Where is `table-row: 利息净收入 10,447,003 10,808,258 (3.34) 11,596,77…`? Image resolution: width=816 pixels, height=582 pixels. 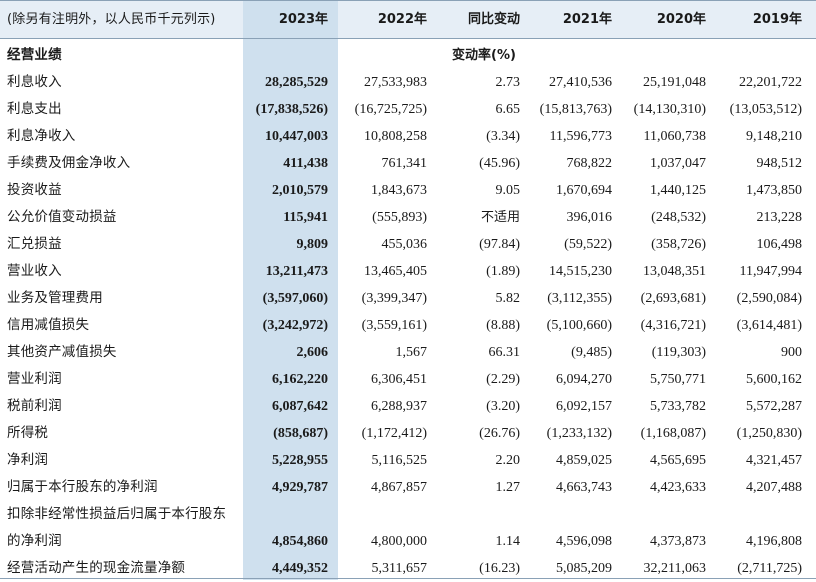 table-row: 利息净收入 10,447,003 10,808,258 (3.34) 11,596,77… is located at coordinates (408, 136).